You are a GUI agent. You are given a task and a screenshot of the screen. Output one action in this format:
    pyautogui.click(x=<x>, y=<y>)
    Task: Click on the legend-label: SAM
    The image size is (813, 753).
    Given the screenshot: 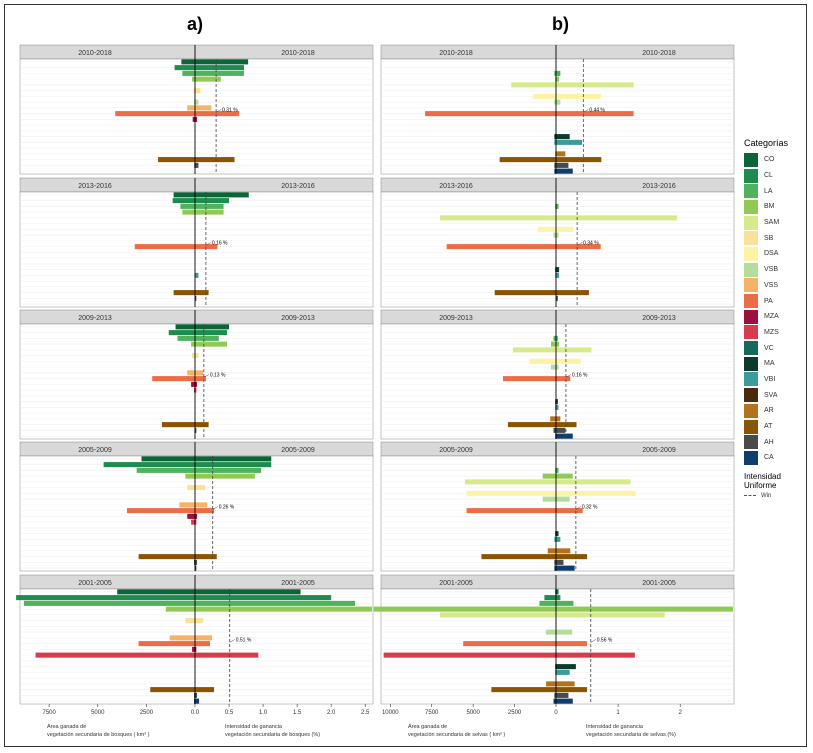 What is the action you would take?
    pyautogui.click(x=772, y=223)
    